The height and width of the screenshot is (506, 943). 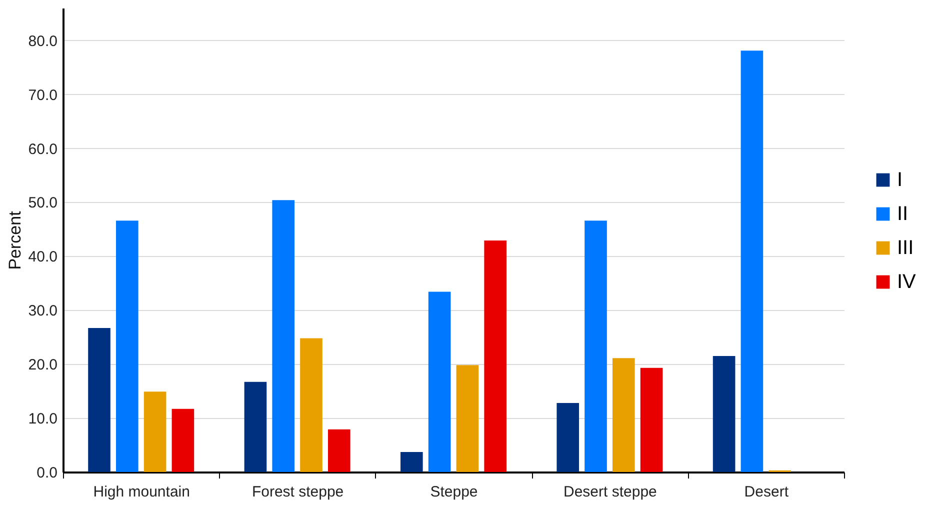 What do you see at coordinates (43, 311) in the screenshot?
I see `y-tick-label: 30.0` at bounding box center [43, 311].